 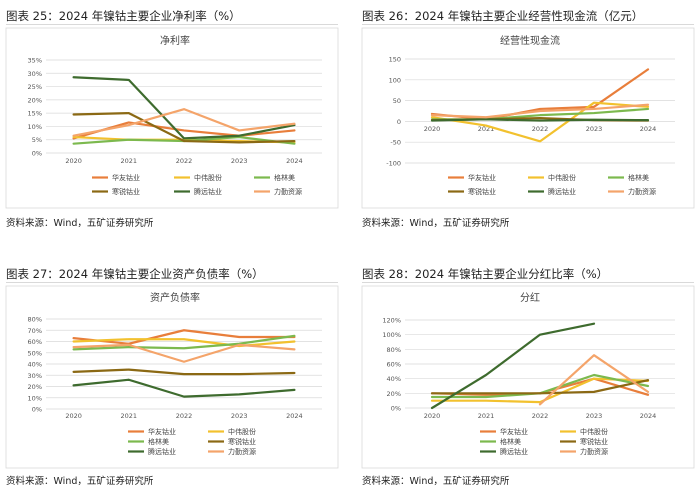 What do you see at coordinates (395, 80) in the screenshot?
I see `y-tick-label: 100` at bounding box center [395, 80].